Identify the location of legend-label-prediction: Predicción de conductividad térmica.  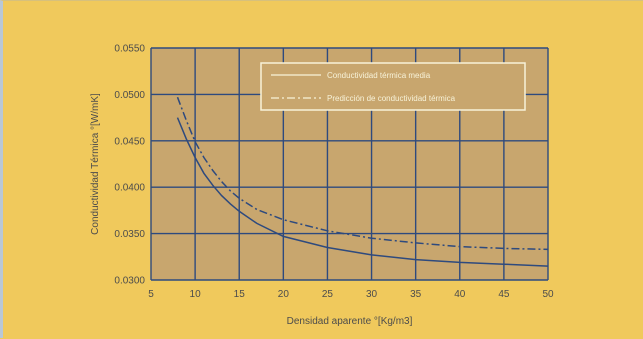
(391, 98).